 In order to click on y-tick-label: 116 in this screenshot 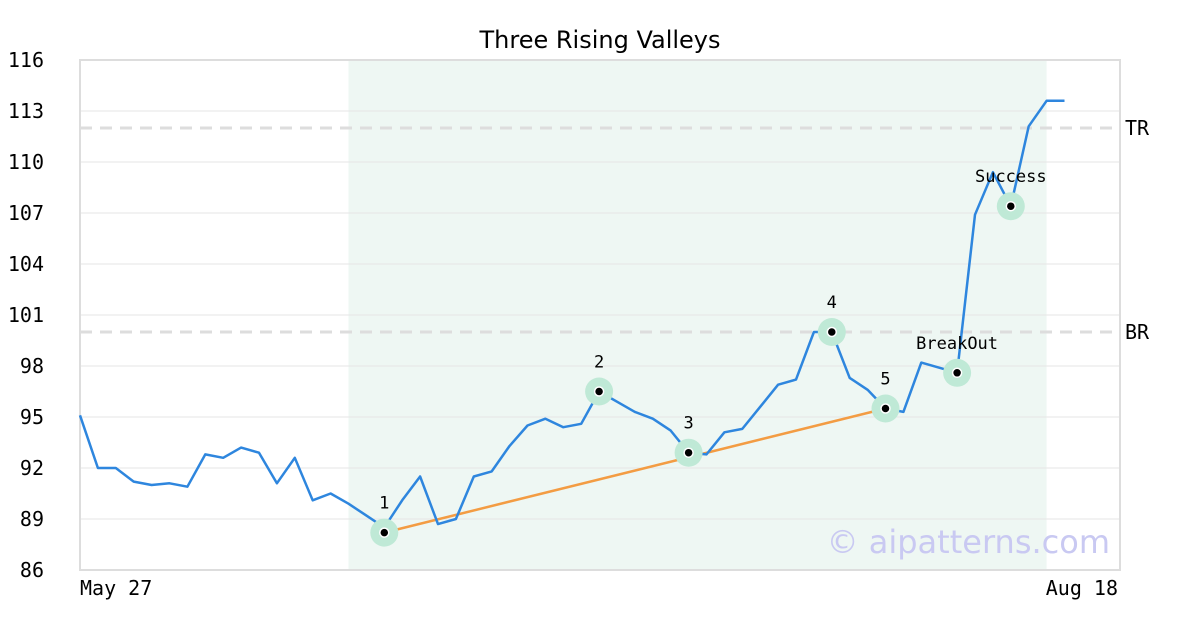, I will do `click(26, 60)`.